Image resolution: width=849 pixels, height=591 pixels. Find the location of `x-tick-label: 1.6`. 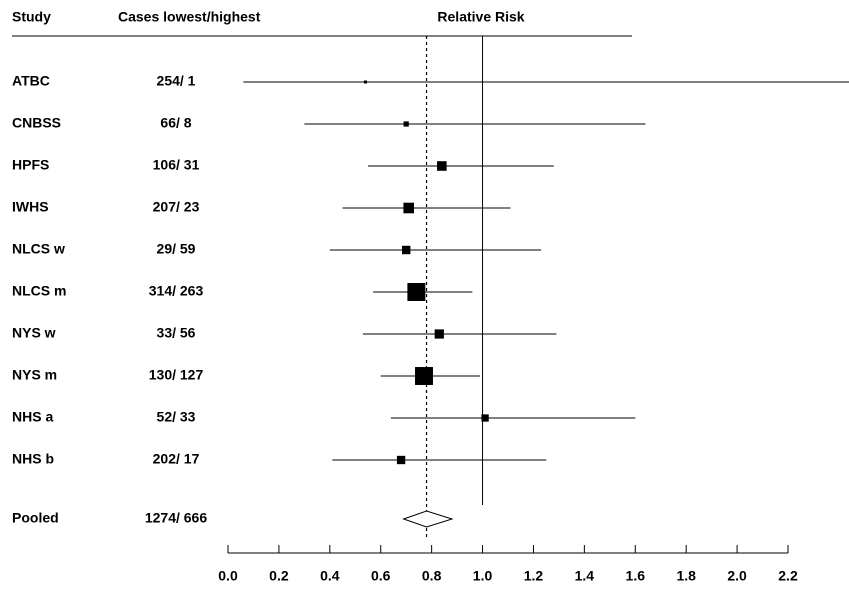

x-tick-label: 1.6 is located at coordinates (636, 576).